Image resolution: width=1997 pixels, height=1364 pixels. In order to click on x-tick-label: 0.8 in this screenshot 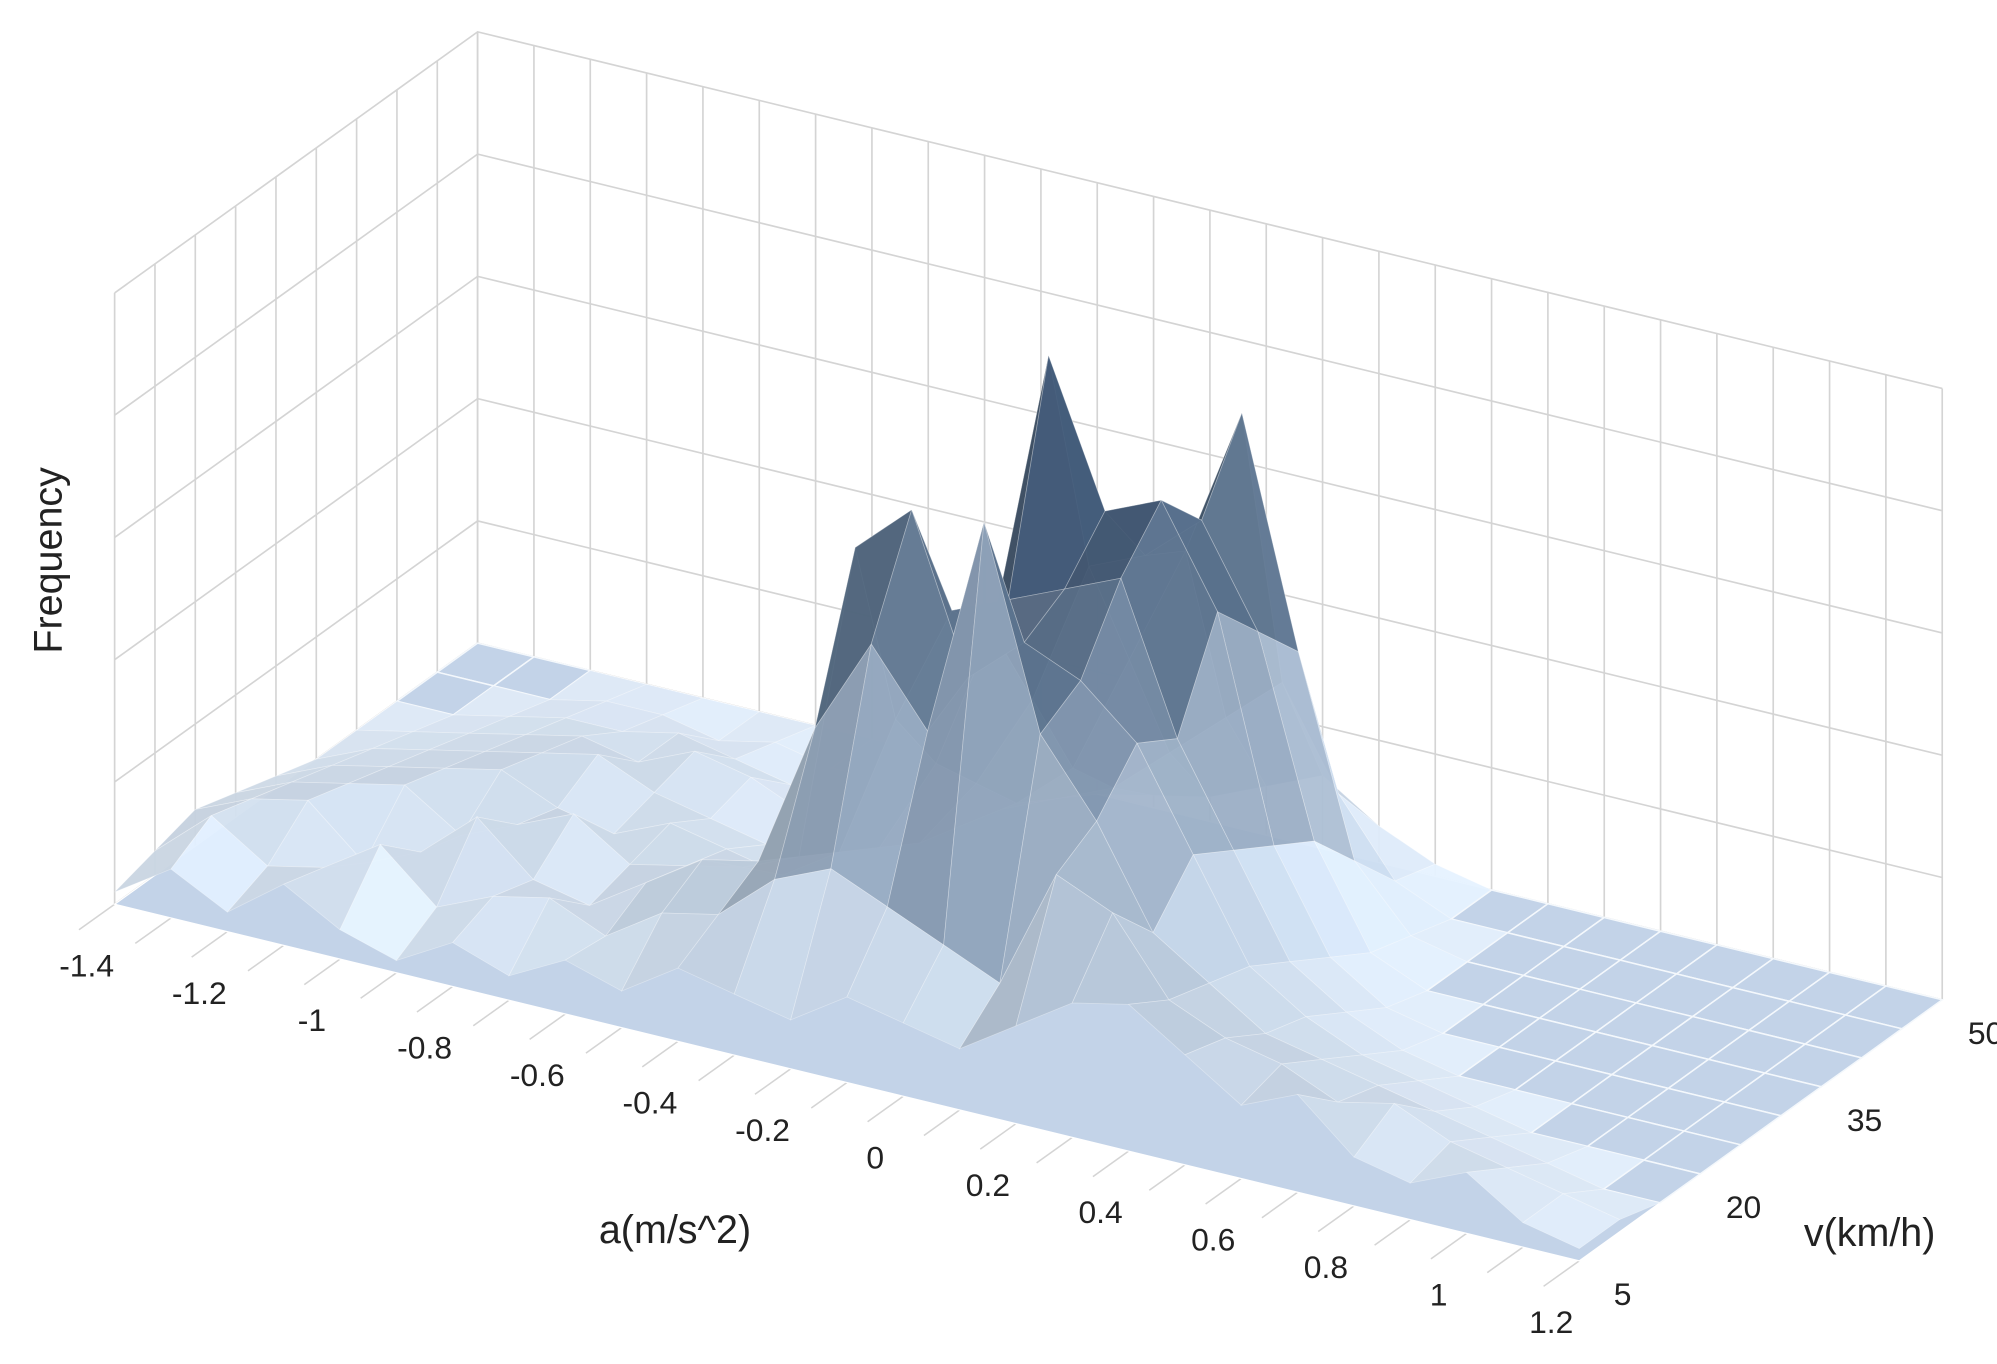, I will do `click(1326, 1267)`.